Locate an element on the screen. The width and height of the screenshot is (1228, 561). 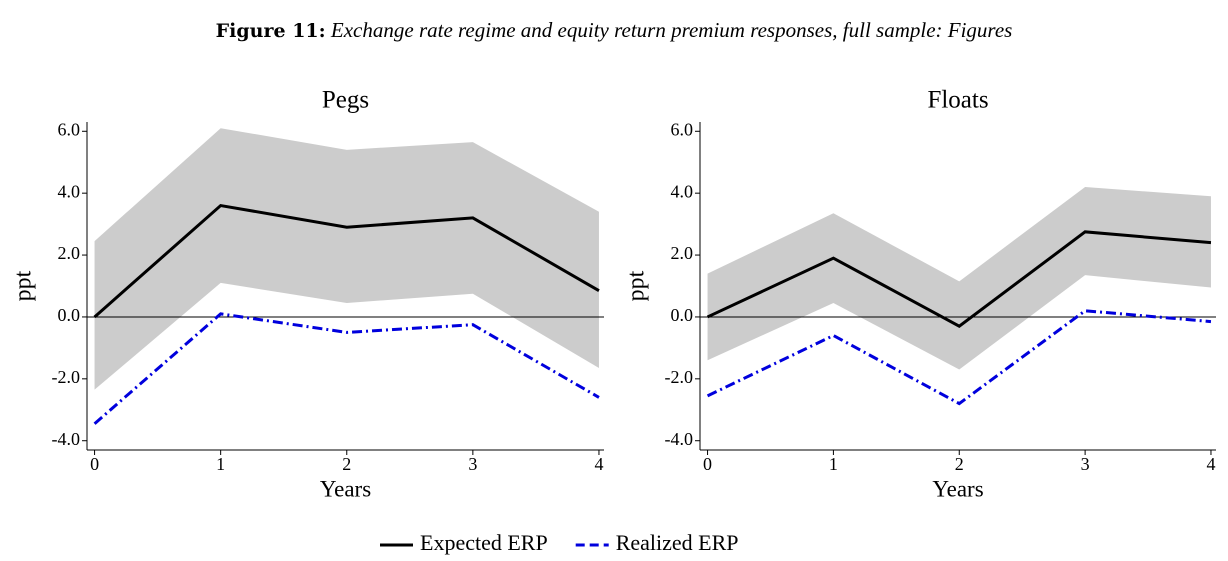
legend-label: Realized ERP is located at coordinates (677, 542).